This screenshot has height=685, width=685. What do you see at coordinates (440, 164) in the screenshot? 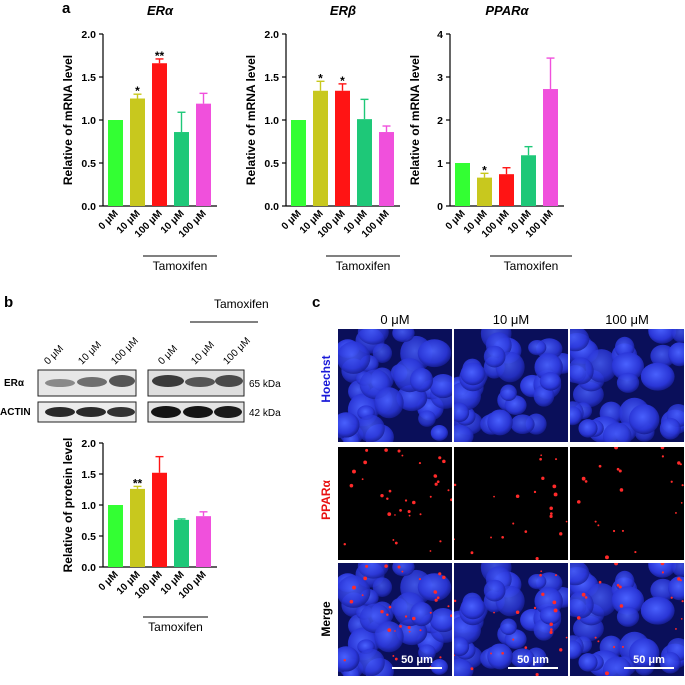
I see `y-tick-label: 1` at bounding box center [440, 164].